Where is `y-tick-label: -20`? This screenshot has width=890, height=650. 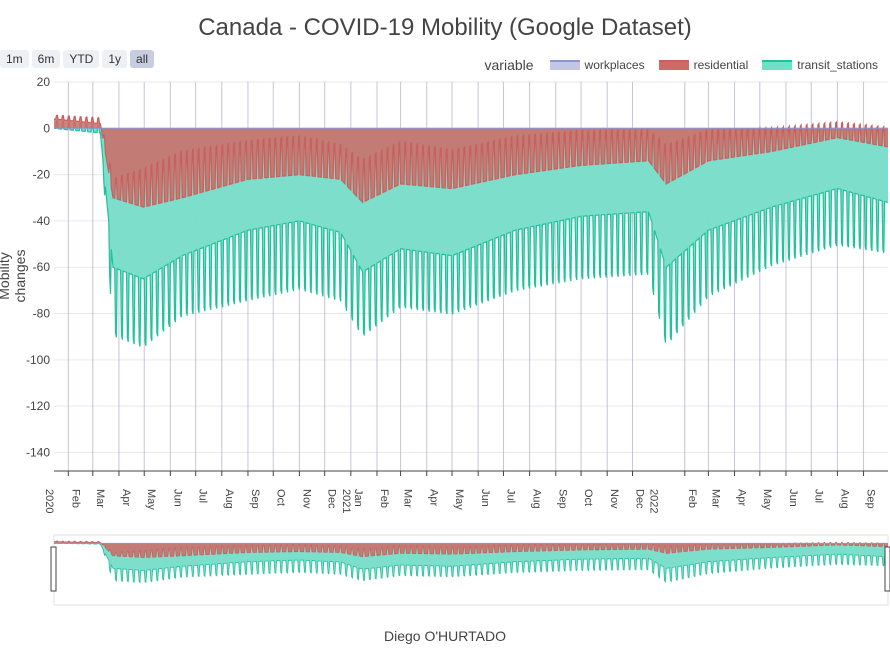 y-tick-label: -20 is located at coordinates (42, 175).